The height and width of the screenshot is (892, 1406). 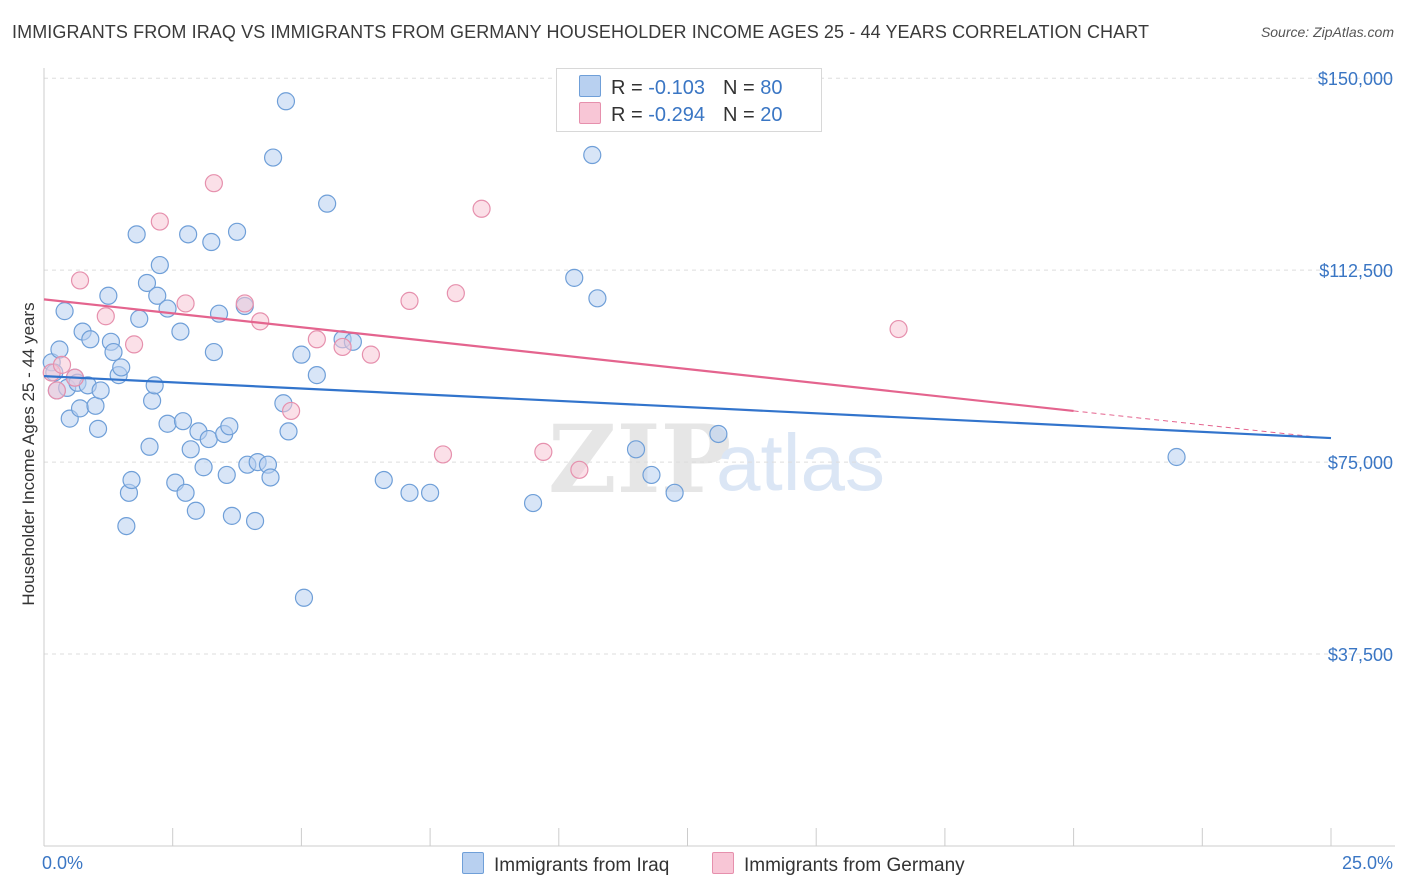 What do you see at coordinates (1202, 425) in the screenshot?
I see `germany-trend-line-extension` at bounding box center [1202, 425].